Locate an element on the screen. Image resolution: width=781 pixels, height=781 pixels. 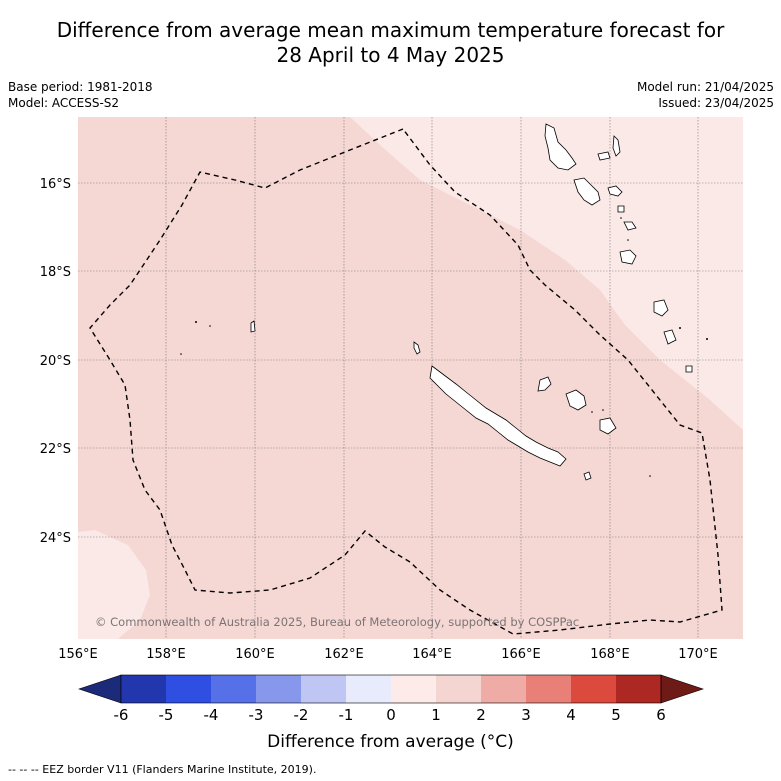
base-period-text: Base period: 1981-2018 is located at coordinates (80, 87).